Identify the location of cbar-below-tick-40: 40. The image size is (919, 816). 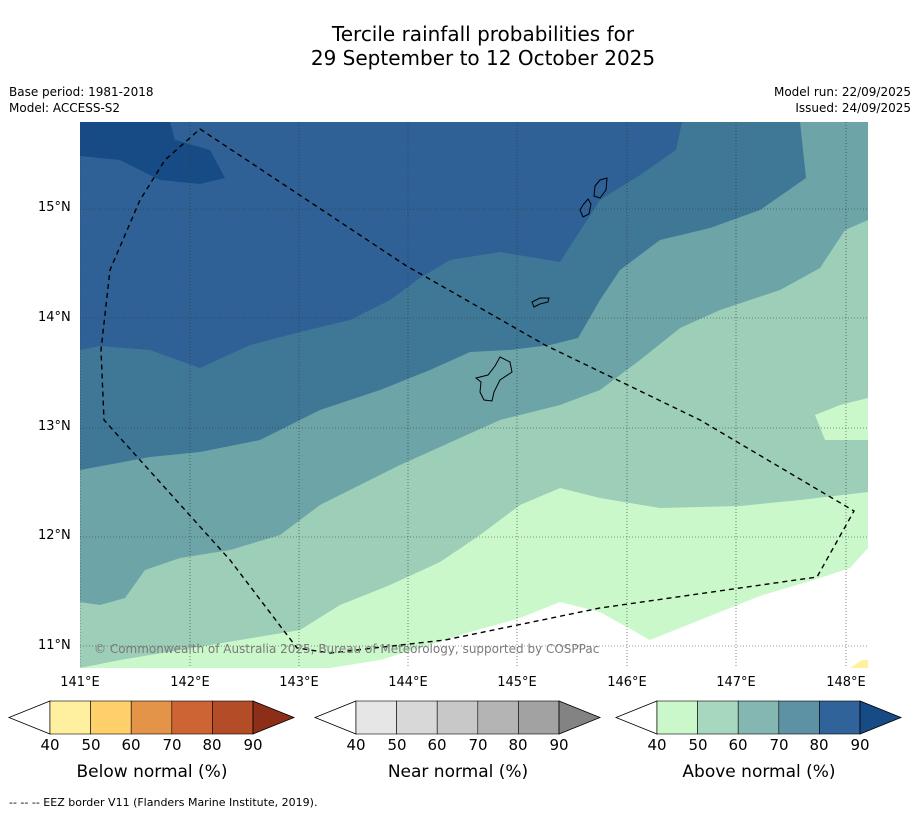
(50, 745).